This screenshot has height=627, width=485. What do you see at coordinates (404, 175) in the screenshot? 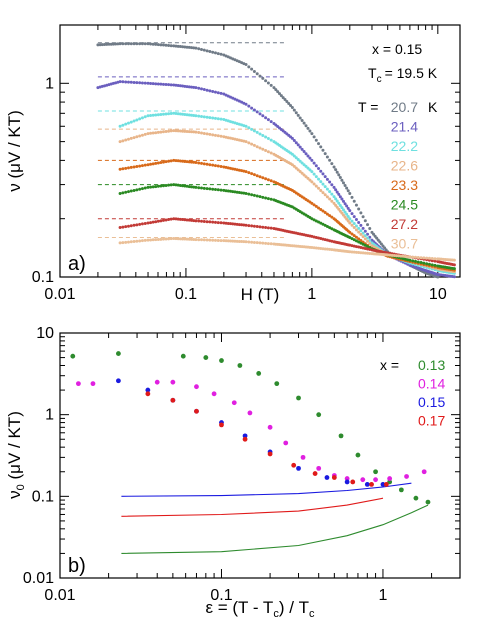
I see `panel-a-legend: 20.7 21.4 22.2 22.6 23.3 24.5 27.2 30.7` at bounding box center [404, 175].